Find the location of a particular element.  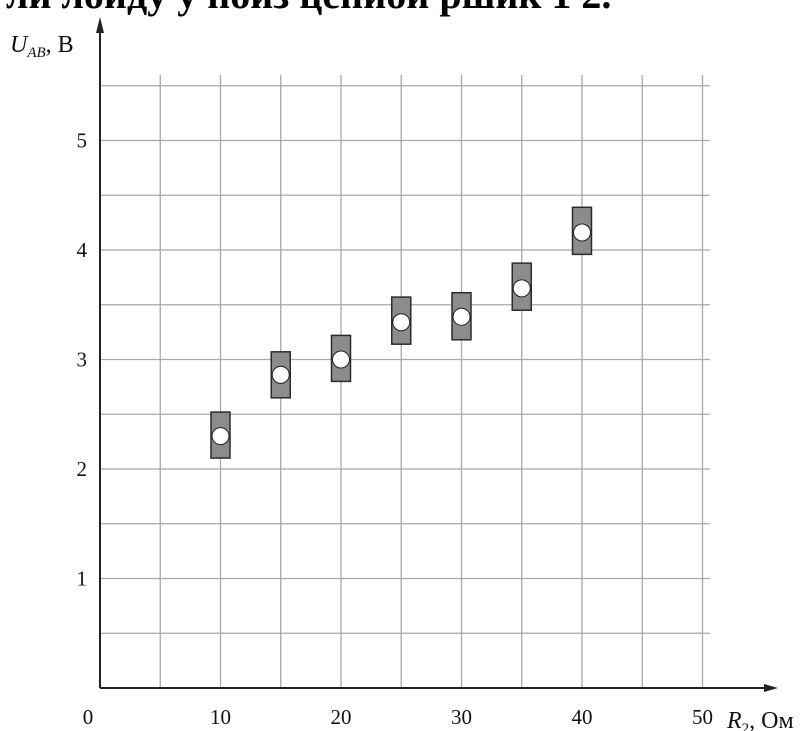

y-axis-arrow is located at coordinates (100, 25).